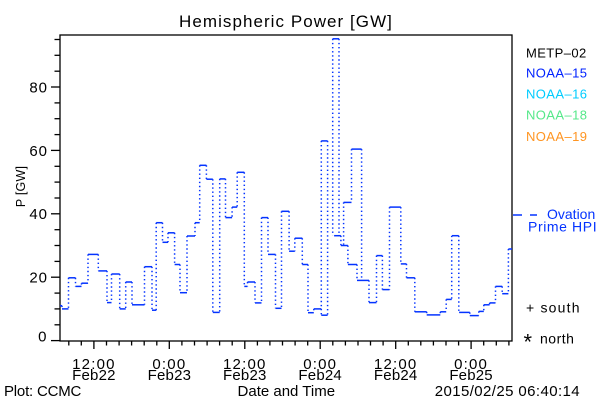 The image size is (600, 405). I want to click on svg-text: NOAA–16, so click(556, 93).